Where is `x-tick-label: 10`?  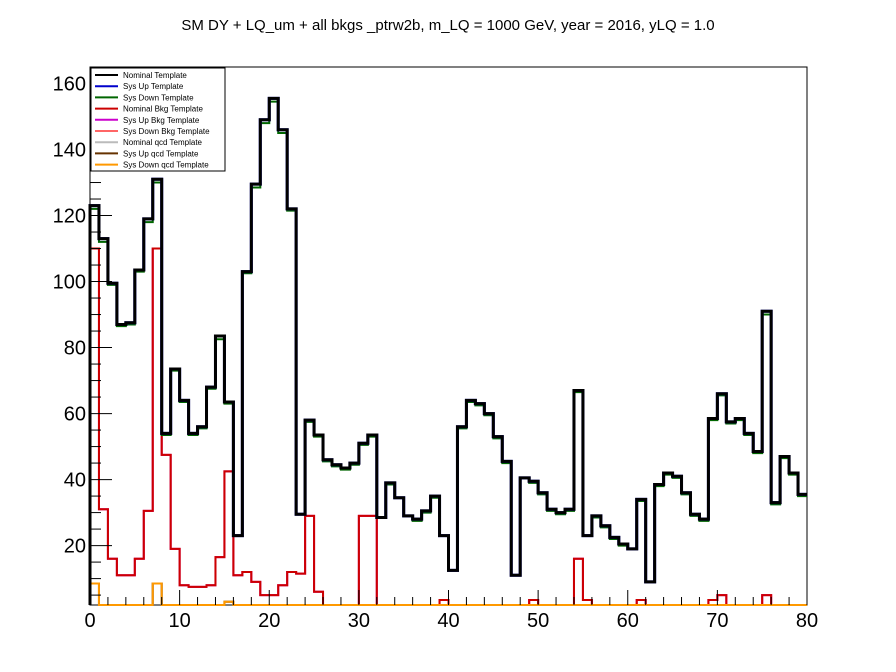
x-tick-label: 10 is located at coordinates (180, 621).